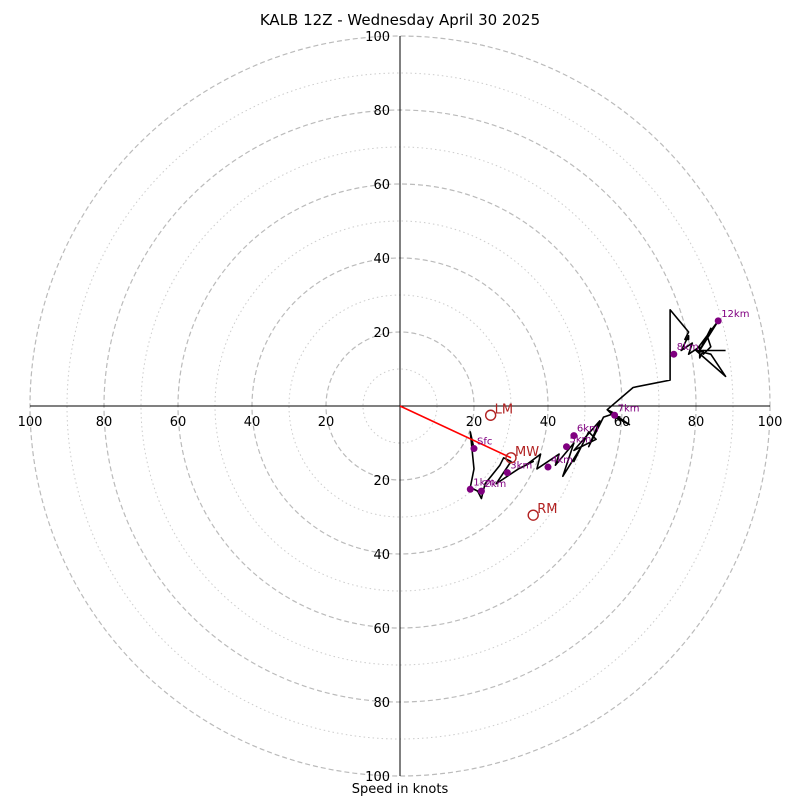 Image resolution: width=800 pixels, height=800 pixels. Describe the element at coordinates (104, 422) in the screenshot. I see `tick-left-80: 80` at that location.